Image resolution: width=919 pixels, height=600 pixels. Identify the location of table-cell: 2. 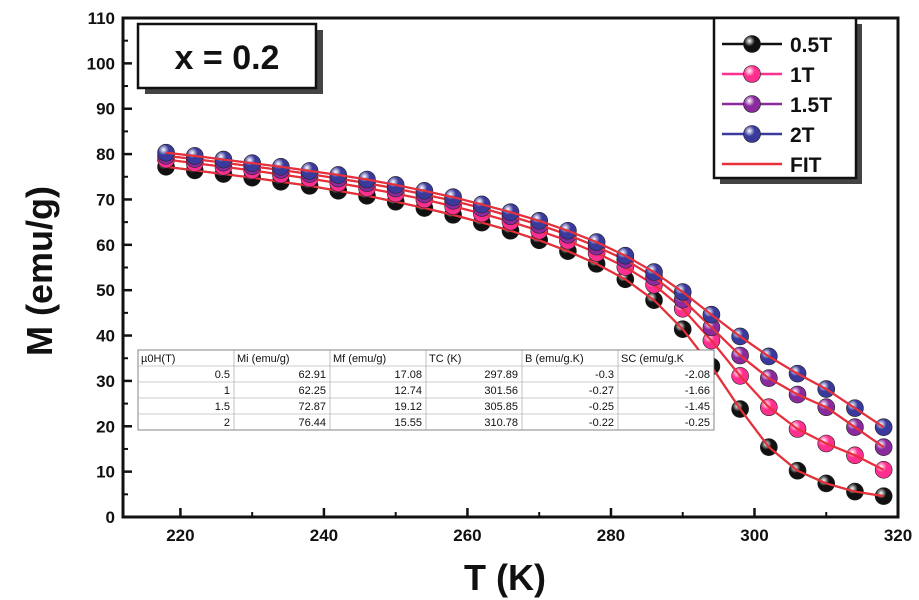
(227, 423).